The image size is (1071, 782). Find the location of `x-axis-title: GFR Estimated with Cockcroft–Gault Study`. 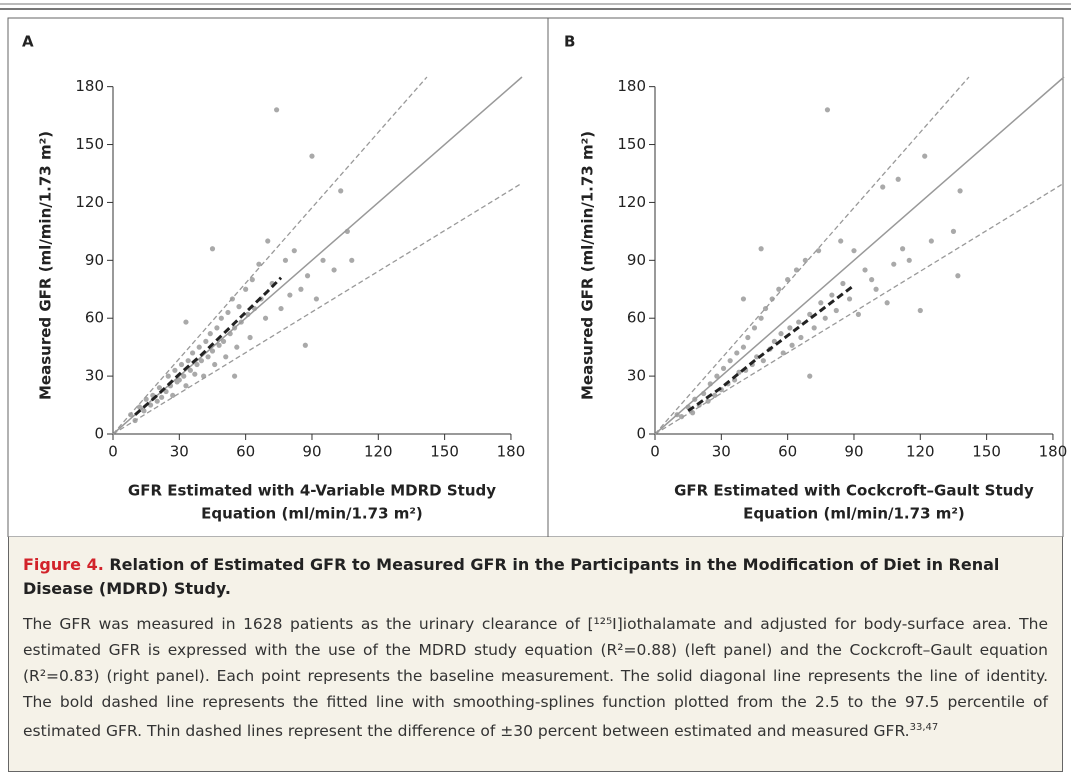

x-axis-title: GFR Estimated with Cockcroft–Gault Study is located at coordinates (854, 491).